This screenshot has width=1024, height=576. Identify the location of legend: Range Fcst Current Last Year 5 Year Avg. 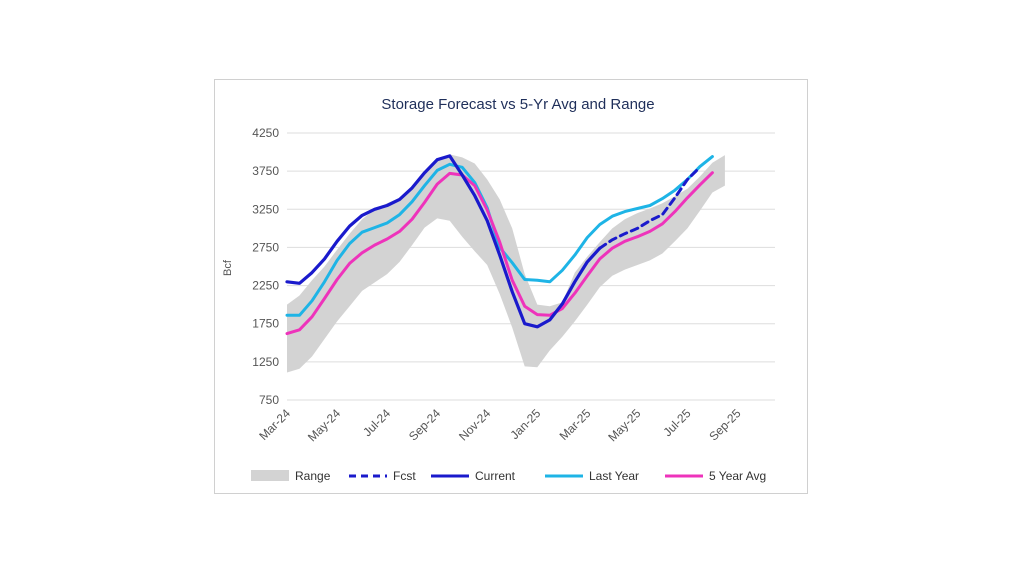
(508, 476).